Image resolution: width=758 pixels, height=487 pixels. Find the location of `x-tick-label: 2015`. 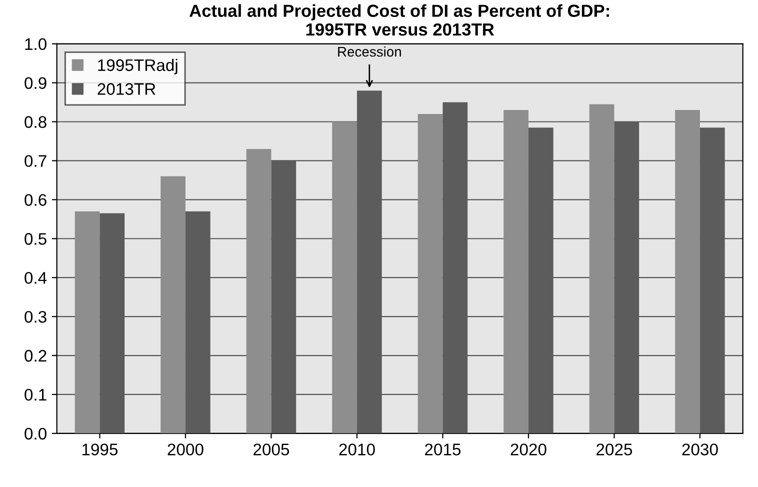

x-tick-label: 2015 is located at coordinates (443, 450).